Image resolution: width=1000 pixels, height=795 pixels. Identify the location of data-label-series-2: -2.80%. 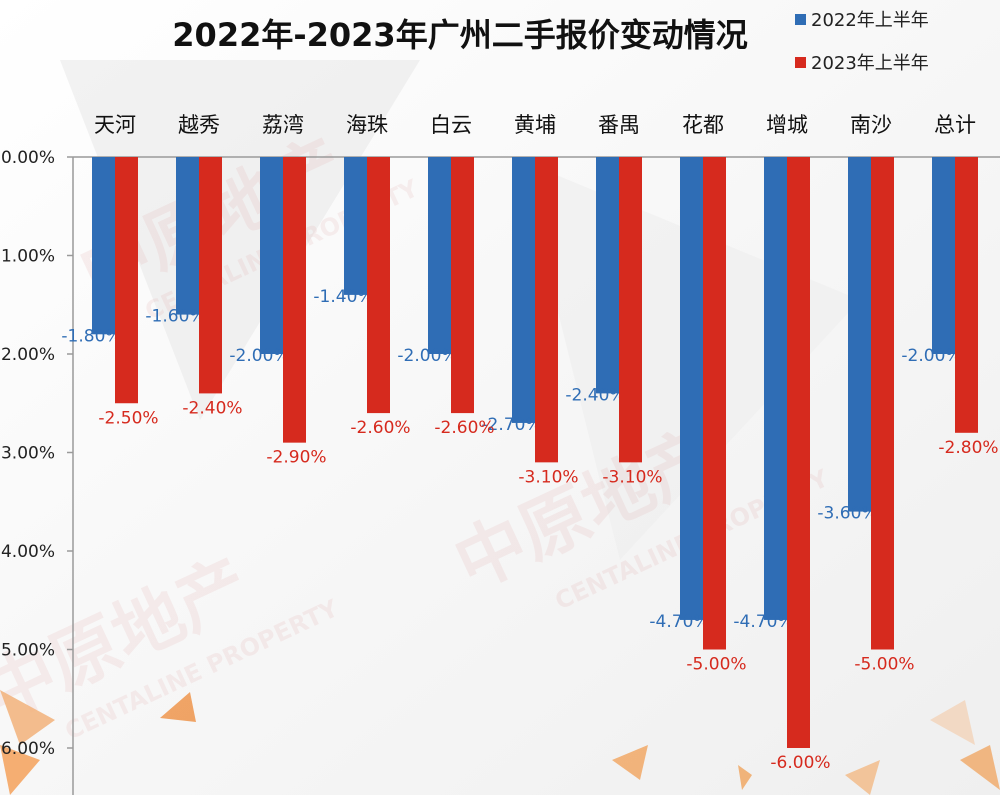
(968, 448).